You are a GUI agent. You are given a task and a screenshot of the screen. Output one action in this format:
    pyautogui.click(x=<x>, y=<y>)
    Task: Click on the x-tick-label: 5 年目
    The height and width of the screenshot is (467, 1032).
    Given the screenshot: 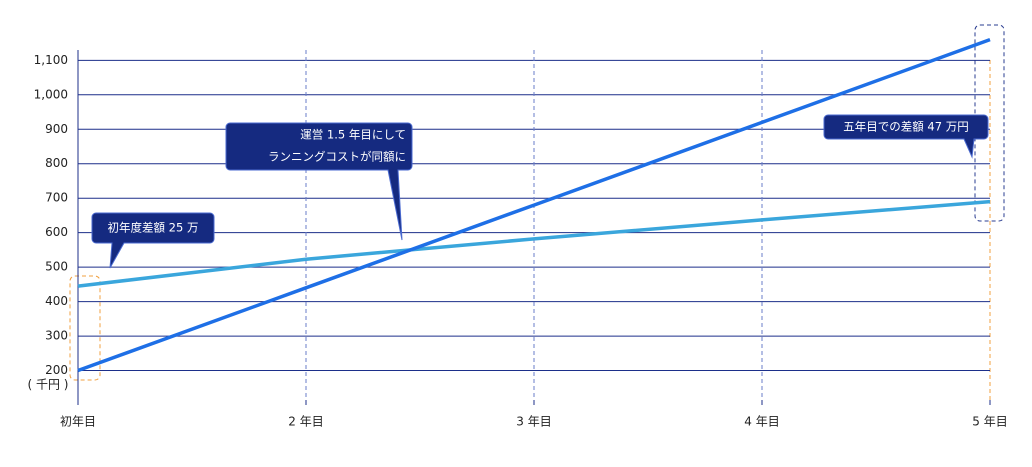 What is the action you would take?
    pyautogui.click(x=989, y=422)
    